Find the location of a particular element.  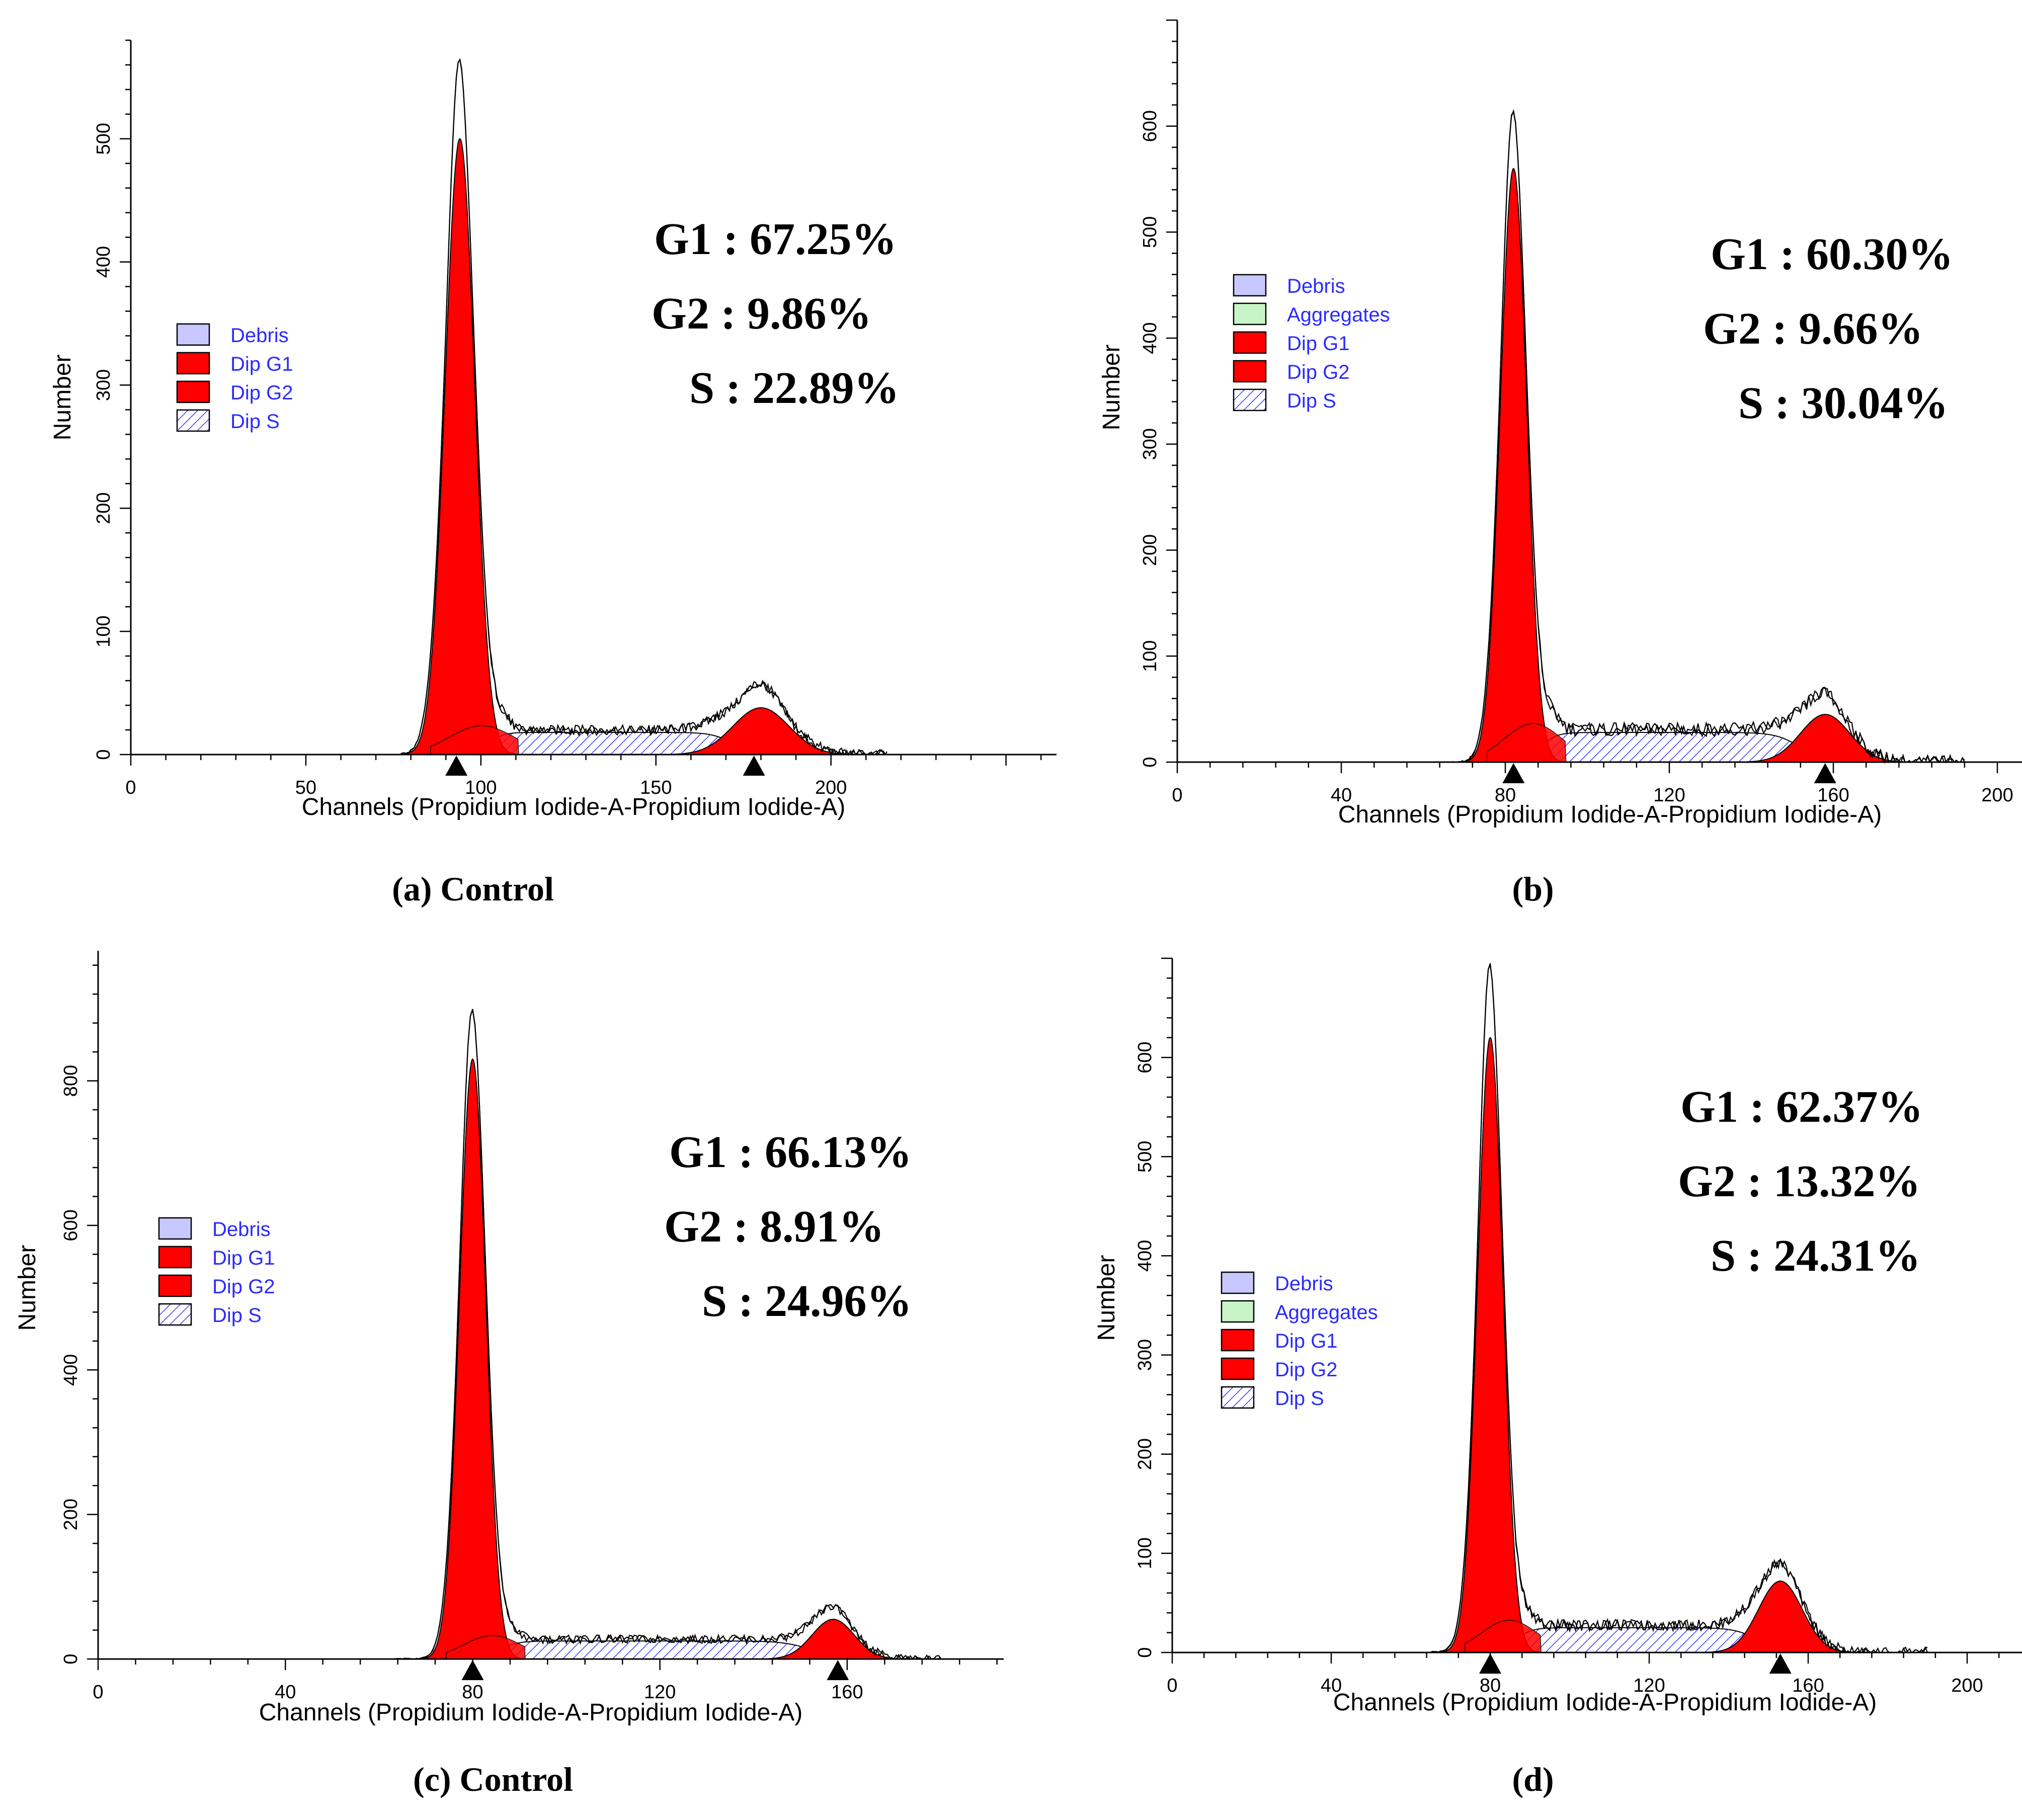

stat-label: S : 24.31% is located at coordinates (1816, 1256).